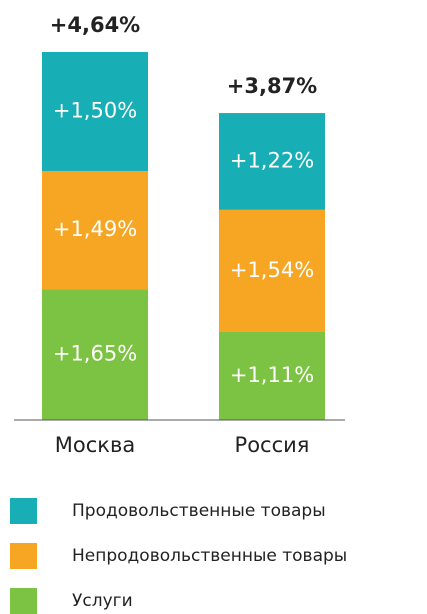 This screenshot has width=427, height=614. Describe the element at coordinates (209, 556) in the screenshot. I see `legend-label: Непродовольственные товары` at that location.